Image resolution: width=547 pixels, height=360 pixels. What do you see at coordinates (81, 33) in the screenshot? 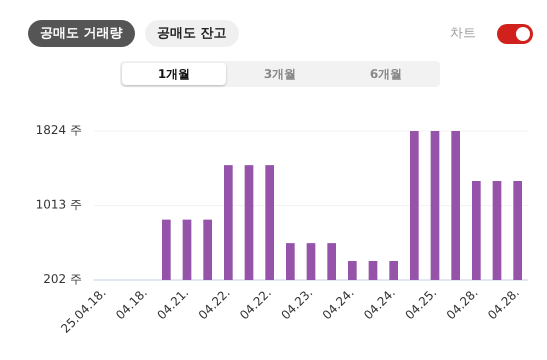
I see `text: 공매도 거래량` at bounding box center [81, 33].